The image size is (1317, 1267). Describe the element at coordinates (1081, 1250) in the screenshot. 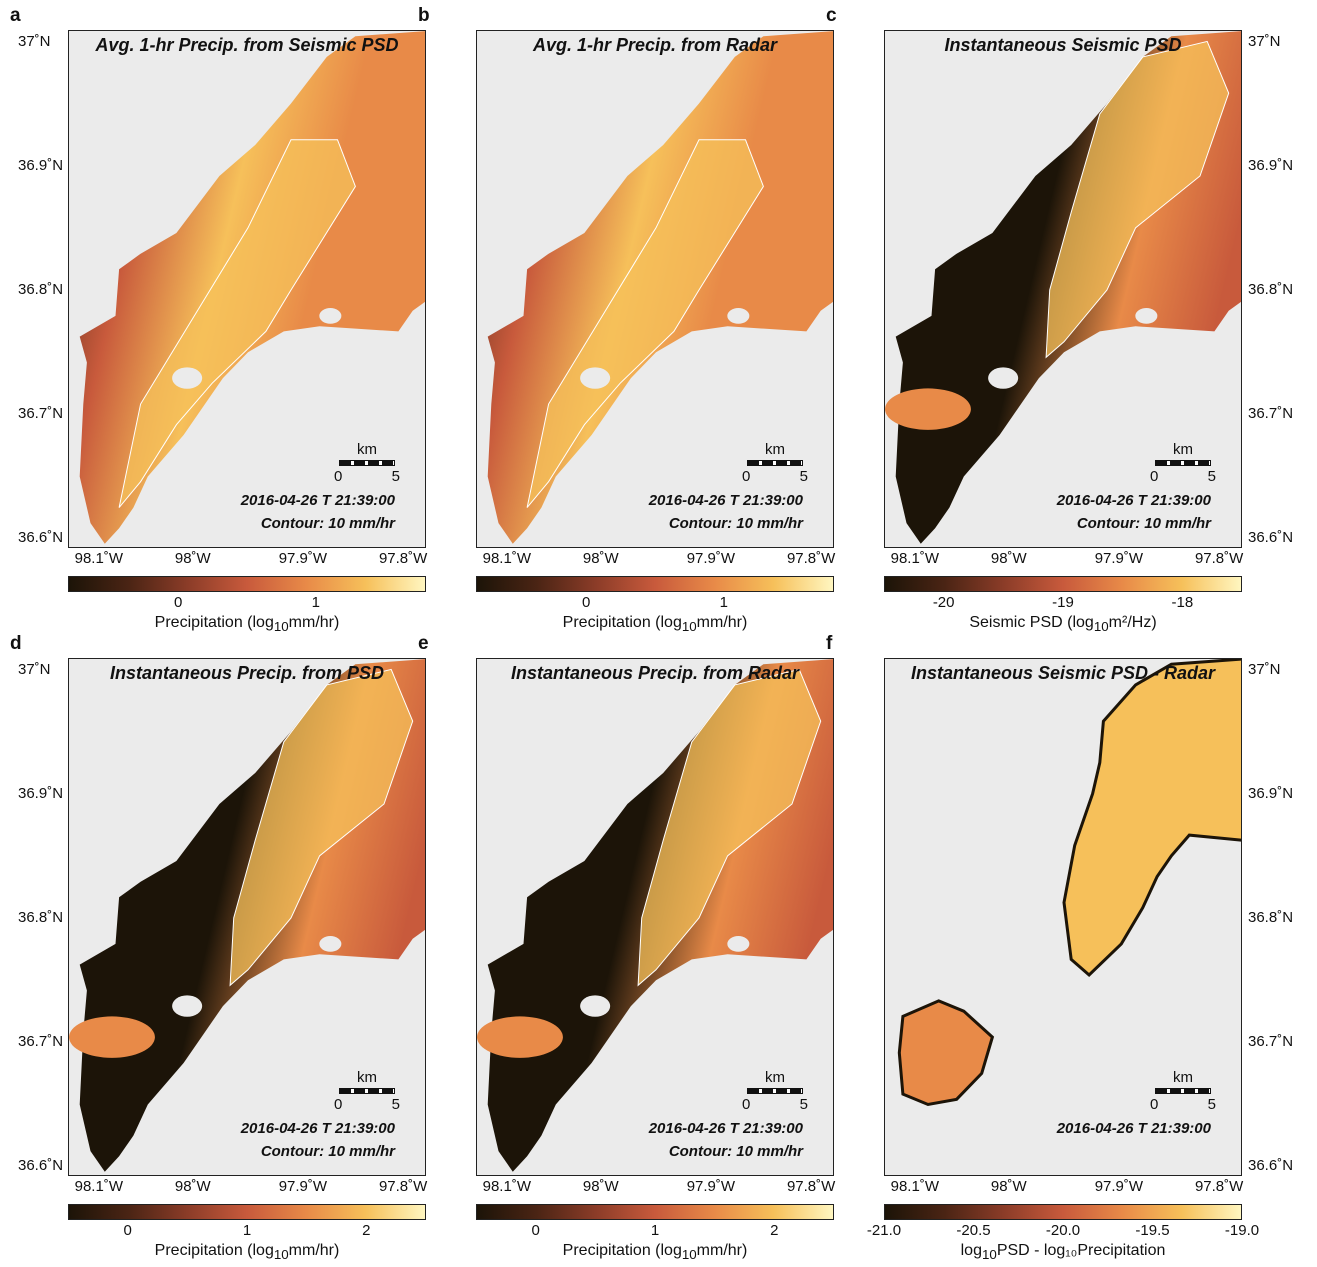

I see `label-post: PSD - log₁₀Precipitation` at that location.